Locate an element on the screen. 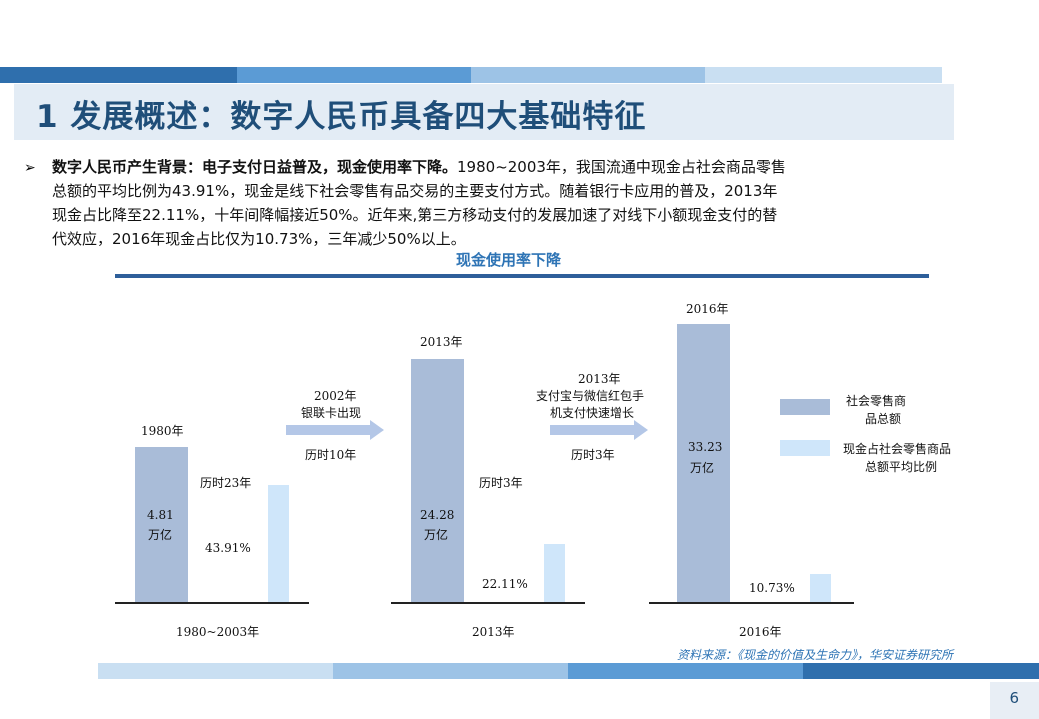 The width and height of the screenshot is (1039, 719). arrow1-right-icon is located at coordinates (335, 430).